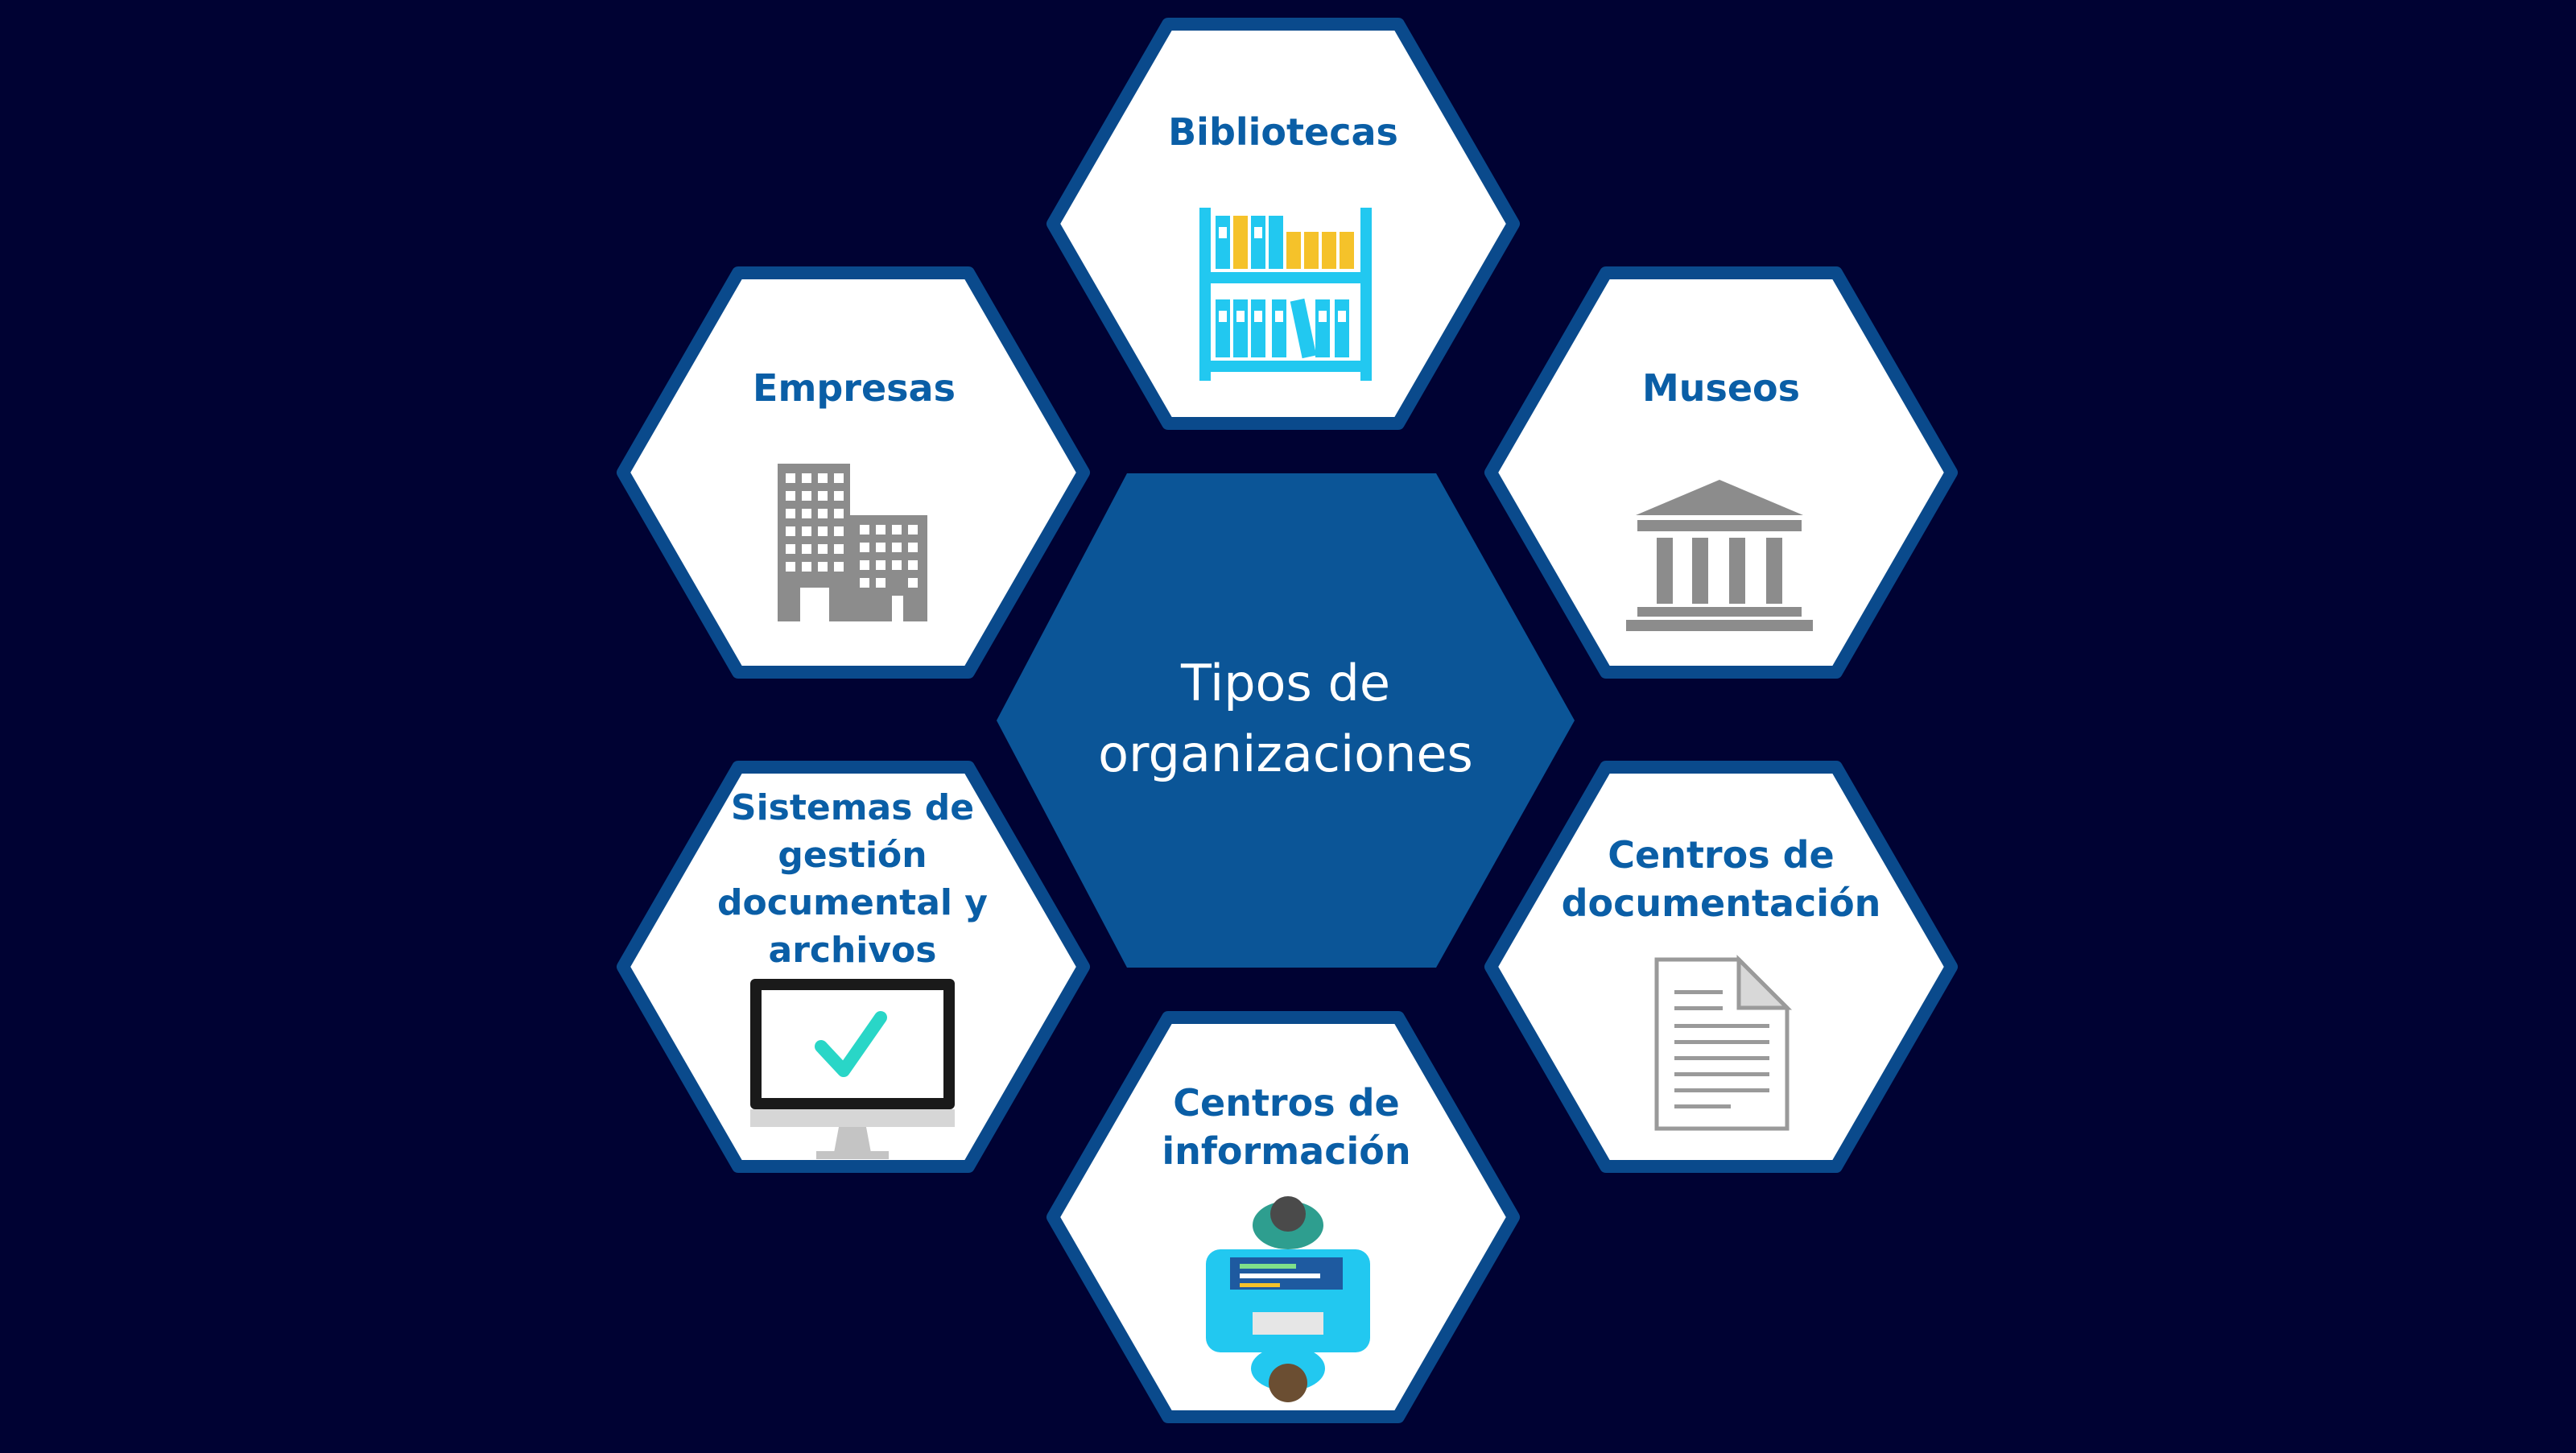  What do you see at coordinates (1286, 1103) in the screenshot?
I see `hexagon-centros-informacion-label-line-1: Centros de` at bounding box center [1286, 1103].